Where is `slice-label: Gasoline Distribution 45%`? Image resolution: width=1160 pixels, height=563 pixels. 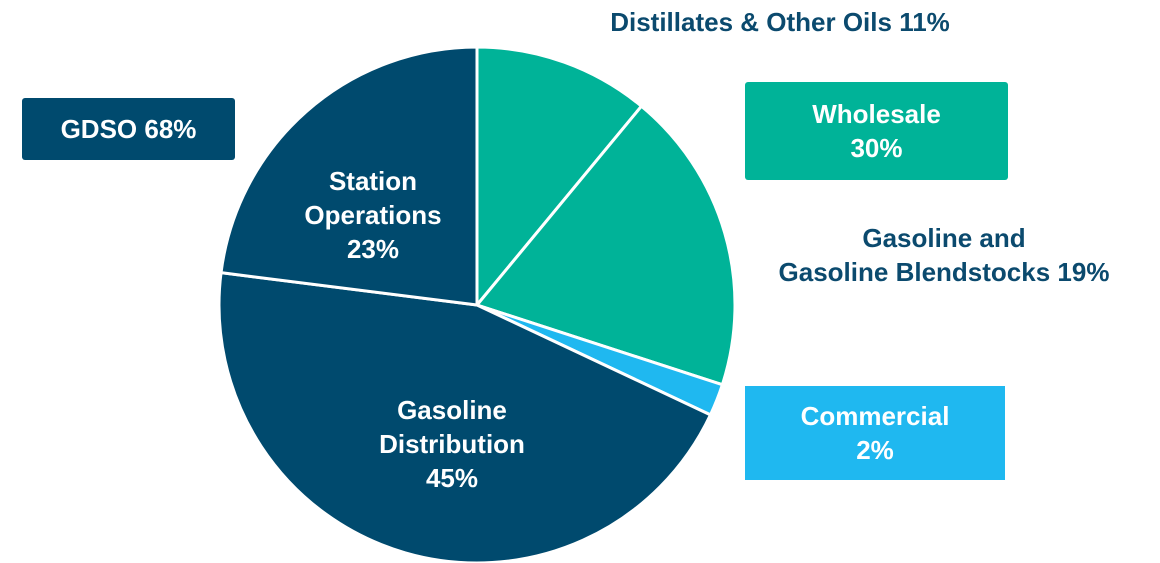
slice-label: Gasoline Distribution 45% is located at coordinates (452, 444).